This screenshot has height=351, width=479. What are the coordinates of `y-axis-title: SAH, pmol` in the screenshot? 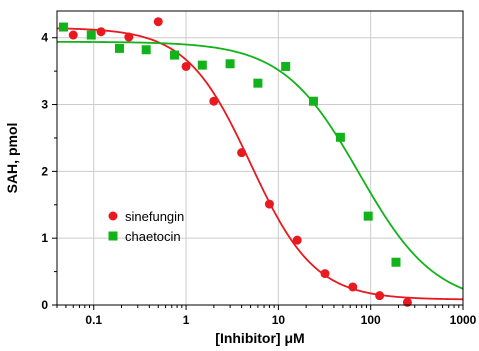 It's located at (12, 158).